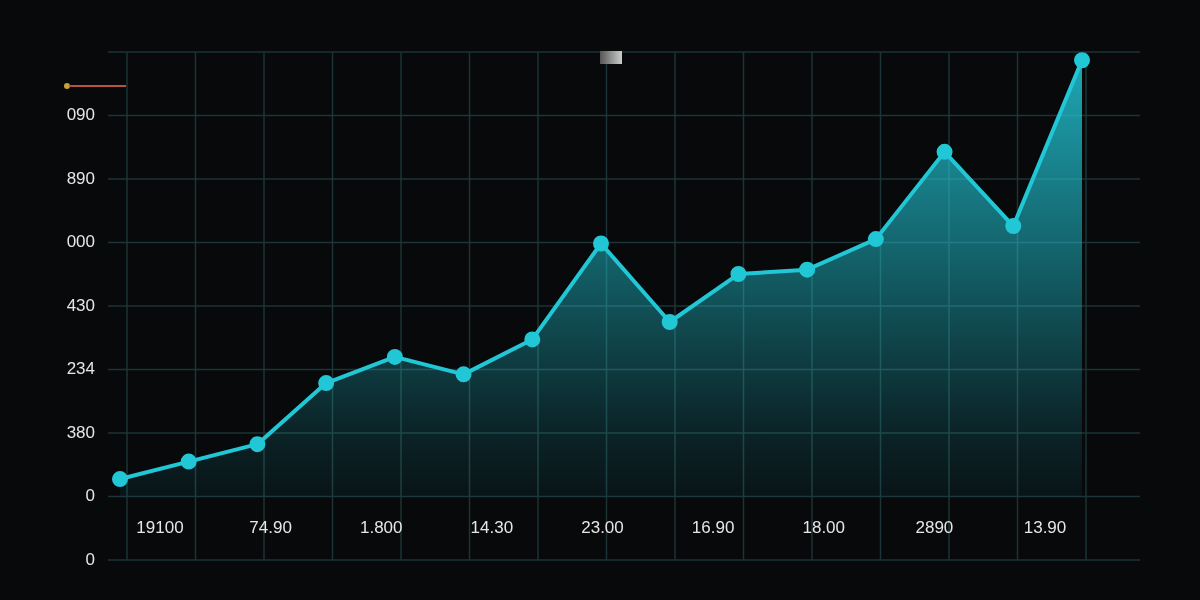  Describe the element at coordinates (934, 527) in the screenshot. I see `text: 2890` at that location.